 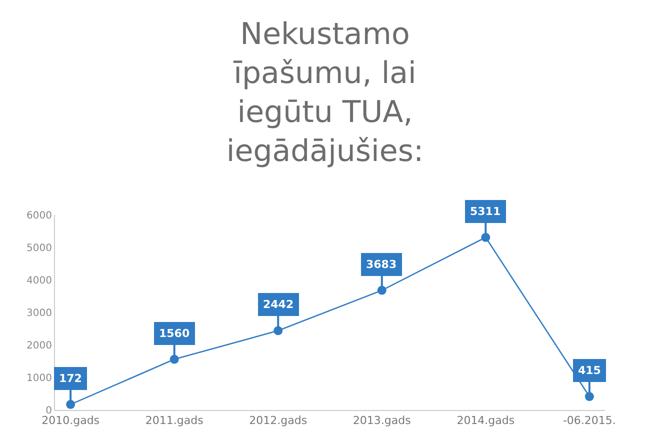 What do you see at coordinates (278, 304) in the screenshot?
I see `data-label: 2442` at bounding box center [278, 304].